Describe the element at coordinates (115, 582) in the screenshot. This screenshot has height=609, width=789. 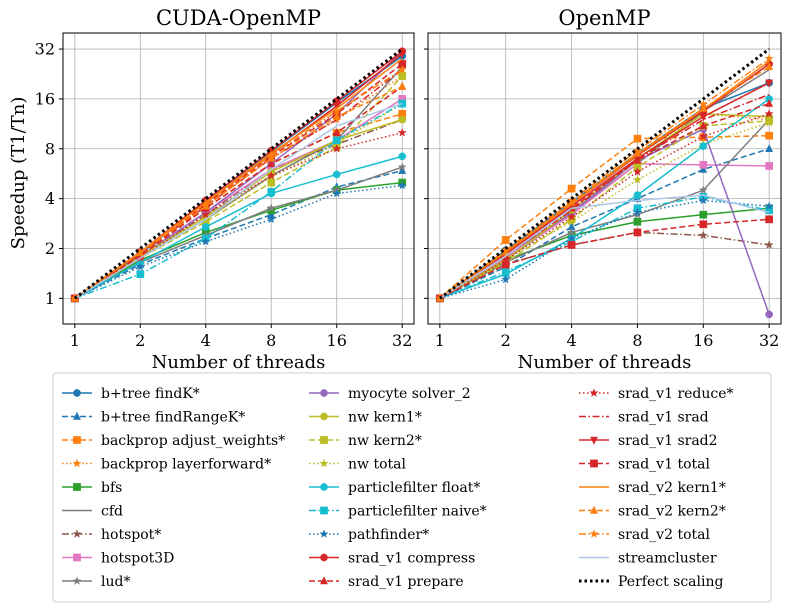
I see `legend-label: lud*` at that location.